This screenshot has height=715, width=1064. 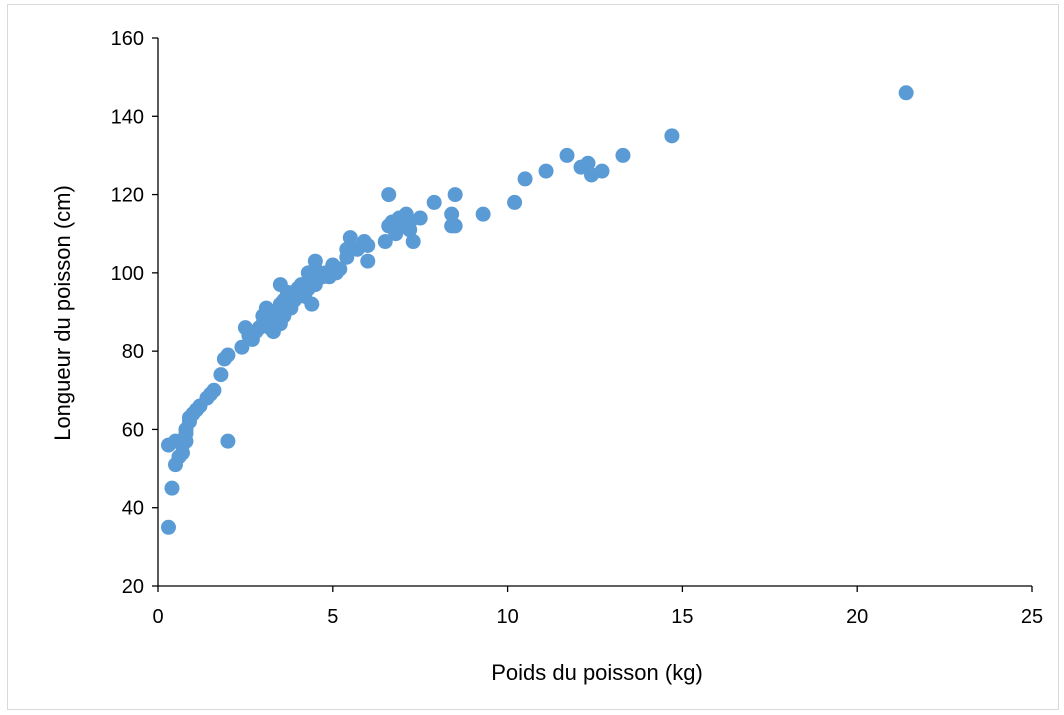 I want to click on x-axis-title: Poids du poisson (kg), so click(x=597, y=672).